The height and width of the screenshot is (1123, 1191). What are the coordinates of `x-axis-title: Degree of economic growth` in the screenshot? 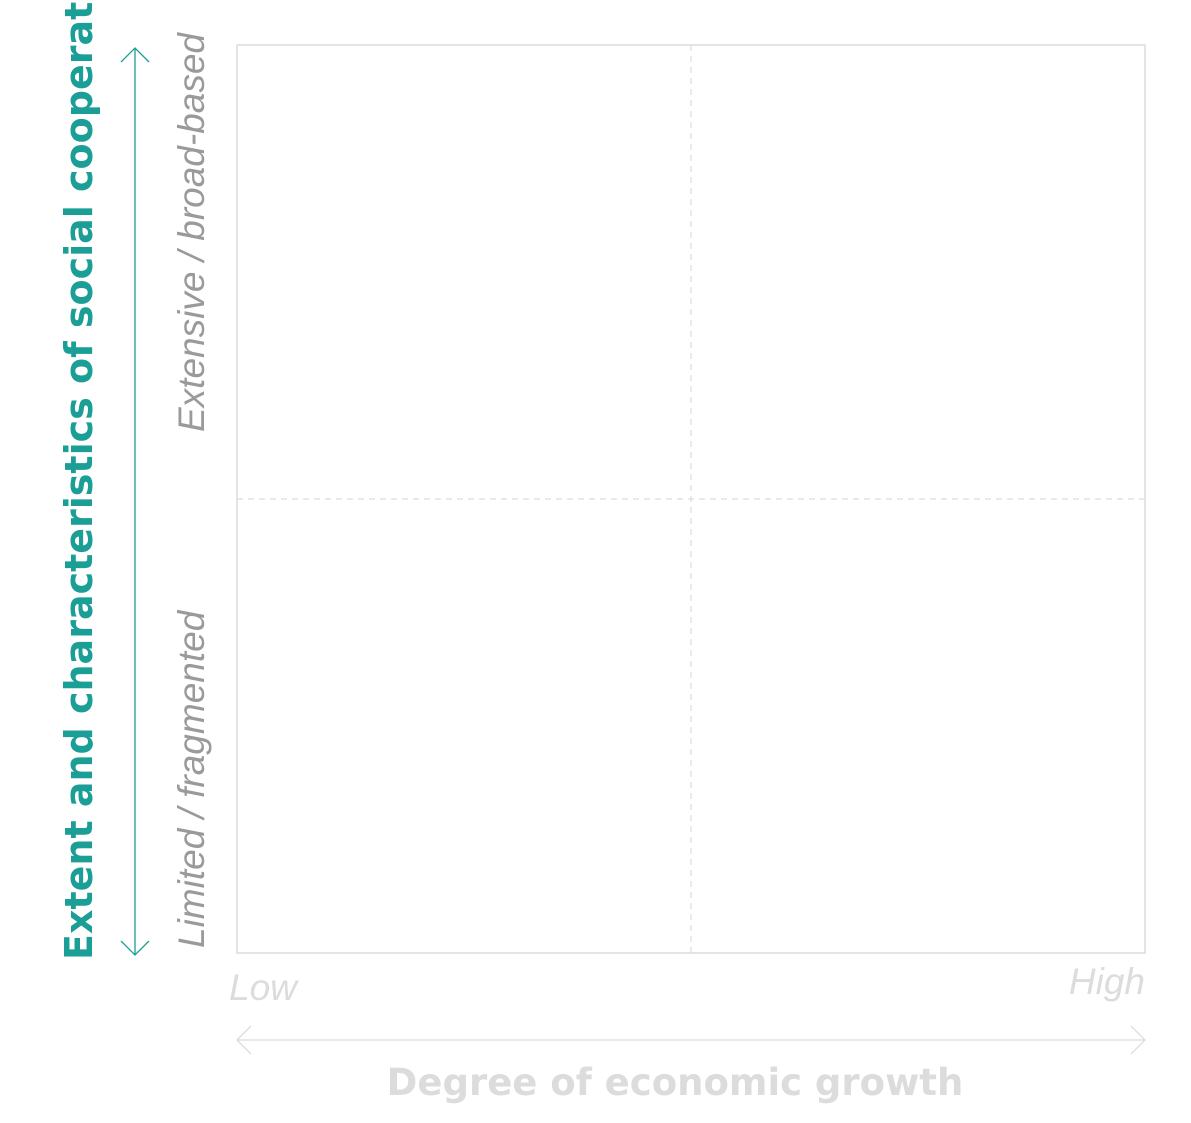 It's located at (675, 1082).